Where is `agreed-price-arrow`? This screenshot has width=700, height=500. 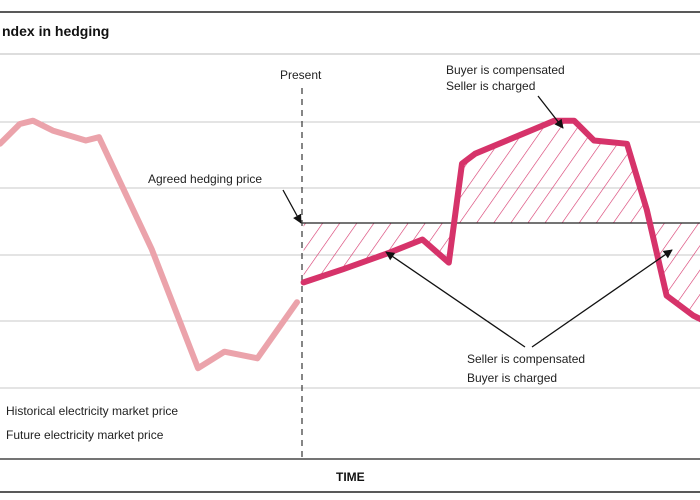 agreed-price-arrow is located at coordinates (292, 206).